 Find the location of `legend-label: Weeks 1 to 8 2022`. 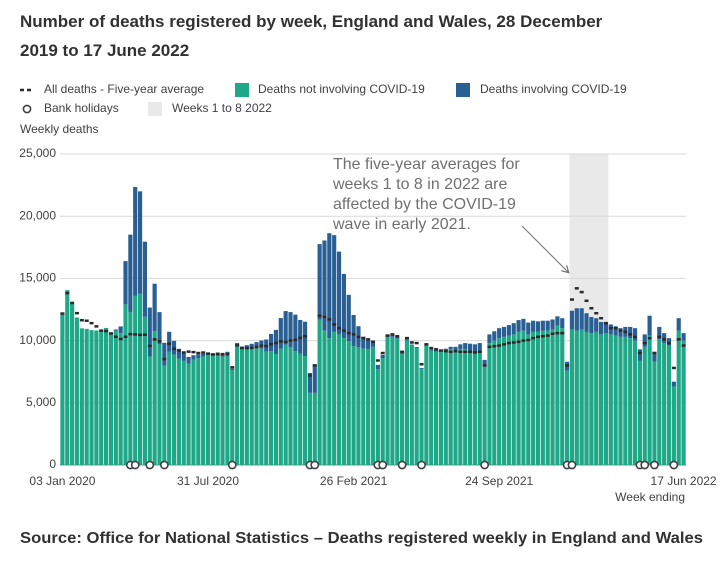

legend-label: Weeks 1 to 8 2022 is located at coordinates (222, 108).